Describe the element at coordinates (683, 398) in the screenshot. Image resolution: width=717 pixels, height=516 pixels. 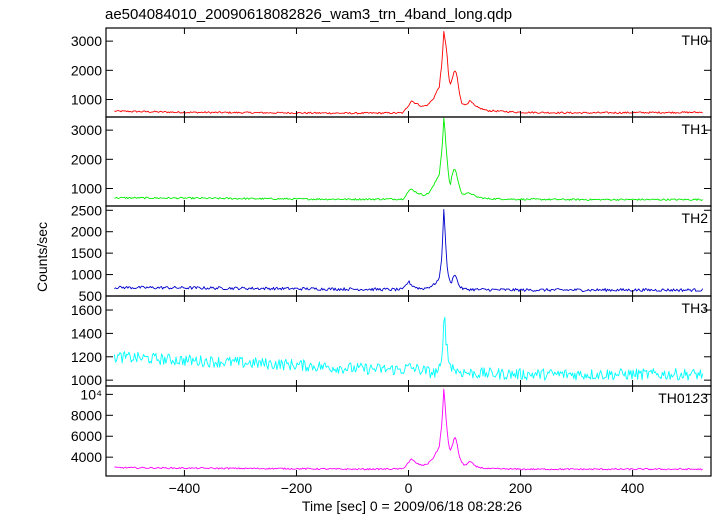
I see `panel-label: TH0123` at that location.